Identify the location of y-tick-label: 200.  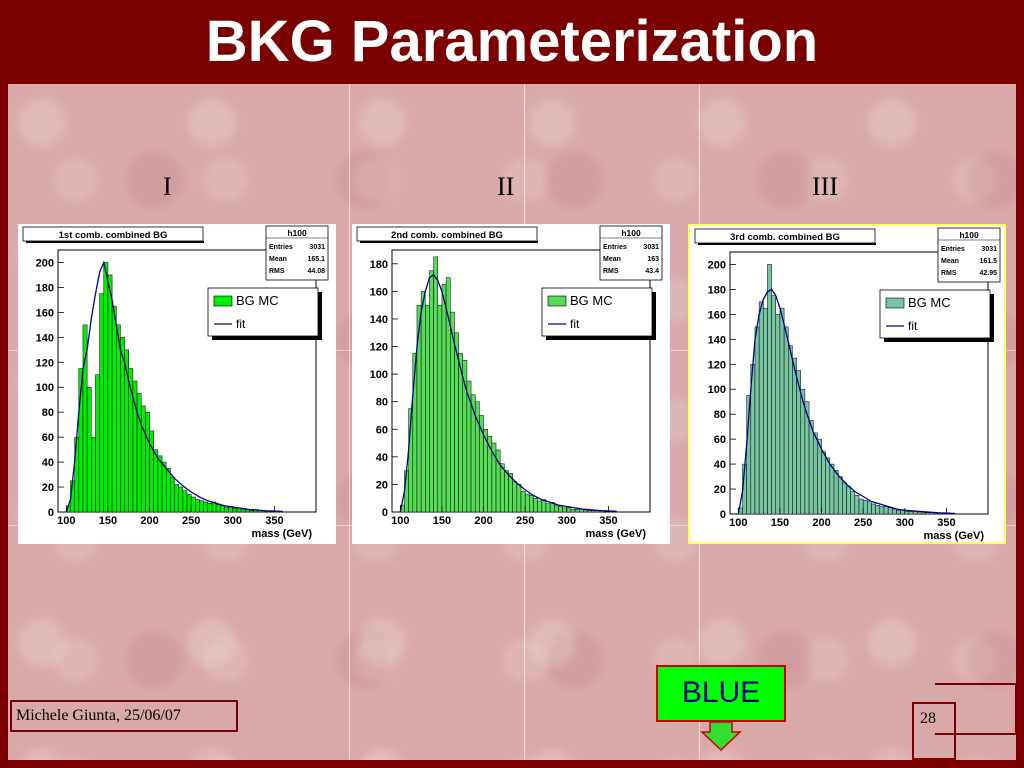
(717, 265).